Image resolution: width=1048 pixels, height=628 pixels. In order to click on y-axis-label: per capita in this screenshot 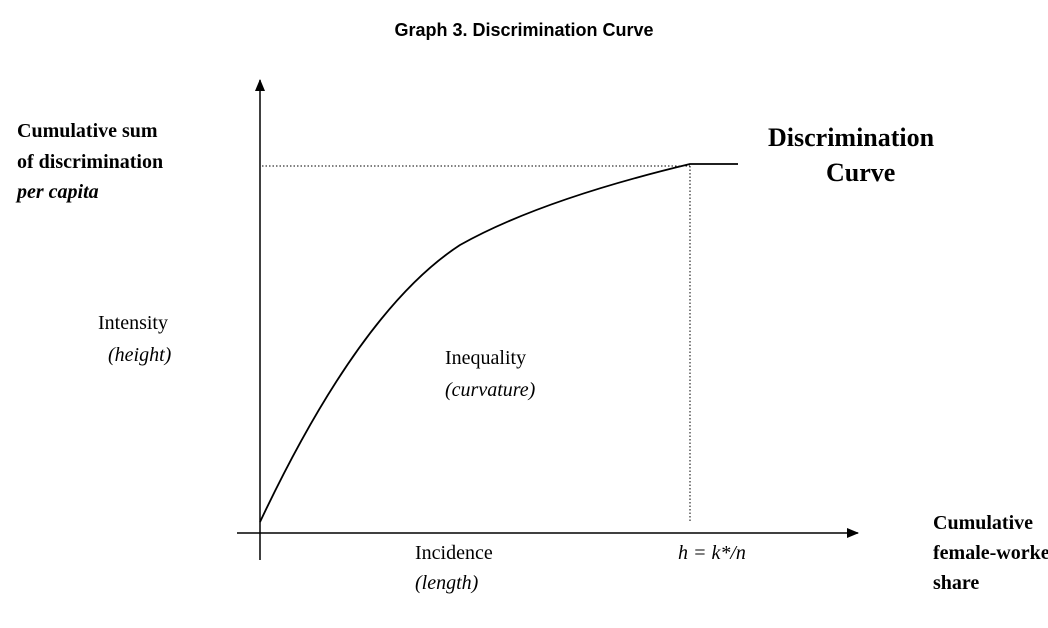, I will do `click(57, 192)`.